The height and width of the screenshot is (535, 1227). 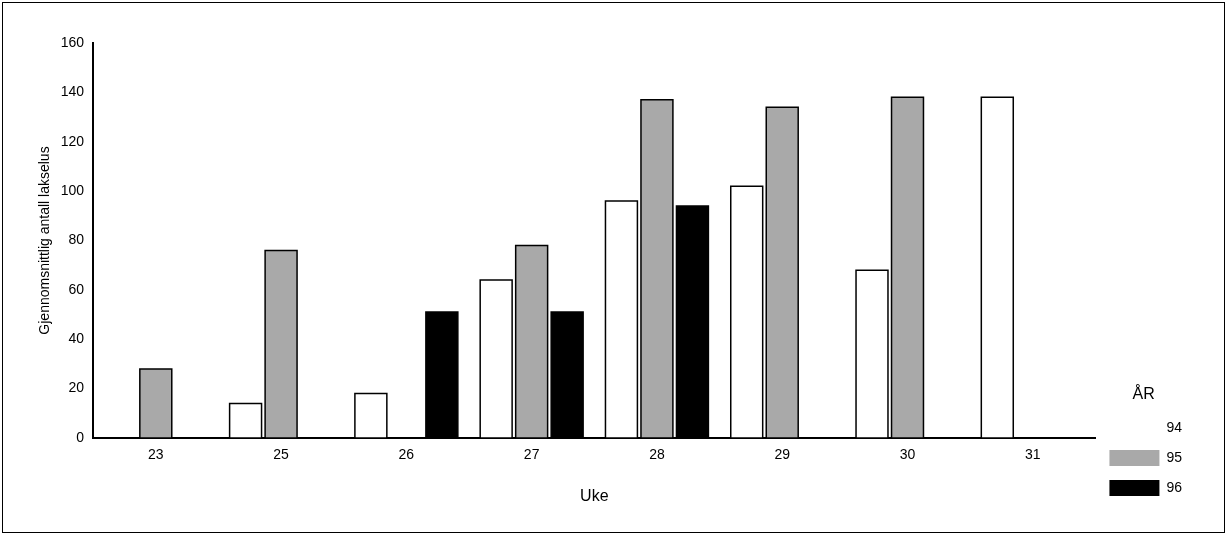 I want to click on y-tick-label: 60, so click(x=76, y=288).